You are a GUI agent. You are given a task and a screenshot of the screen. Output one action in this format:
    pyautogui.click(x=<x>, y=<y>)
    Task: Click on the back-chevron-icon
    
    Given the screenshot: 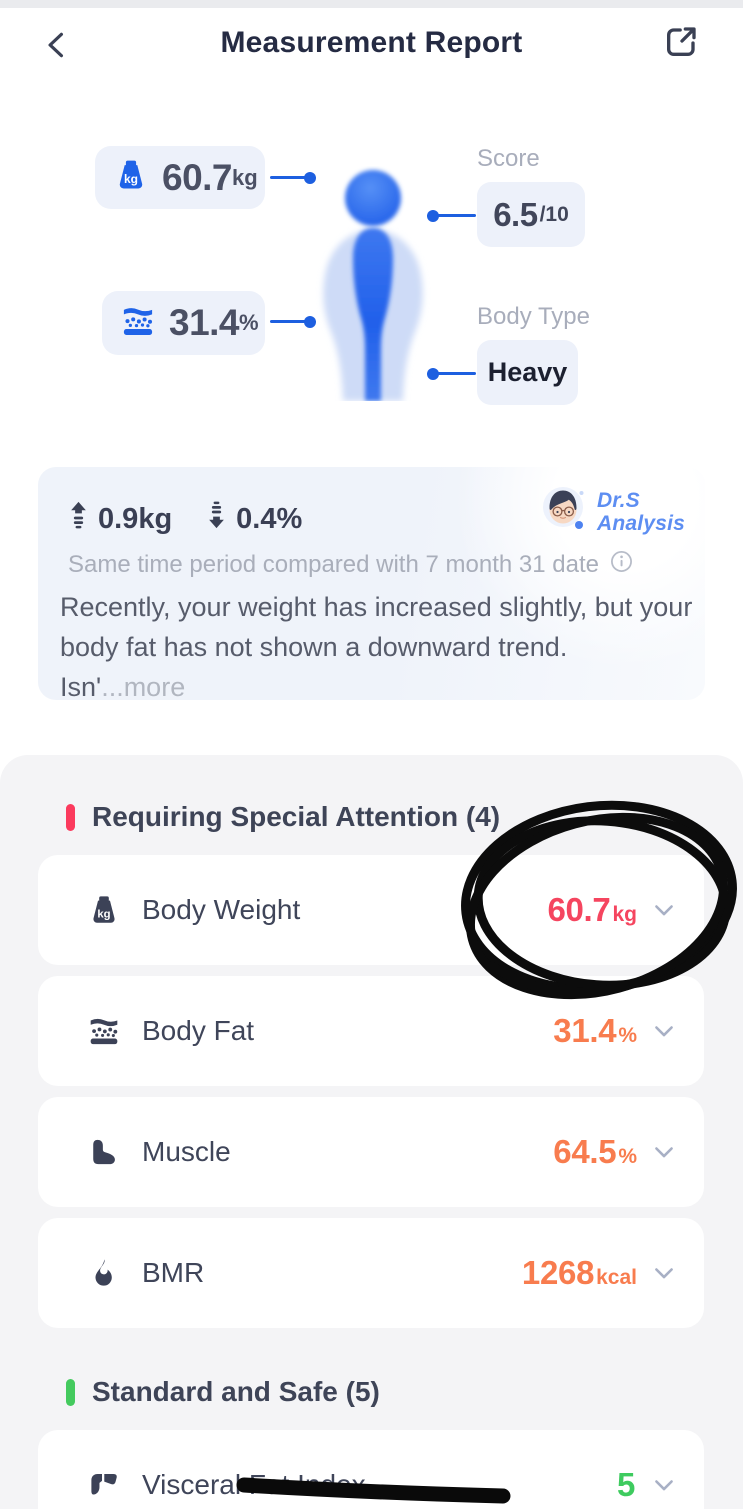 What is the action you would take?
    pyautogui.click(x=57, y=47)
    